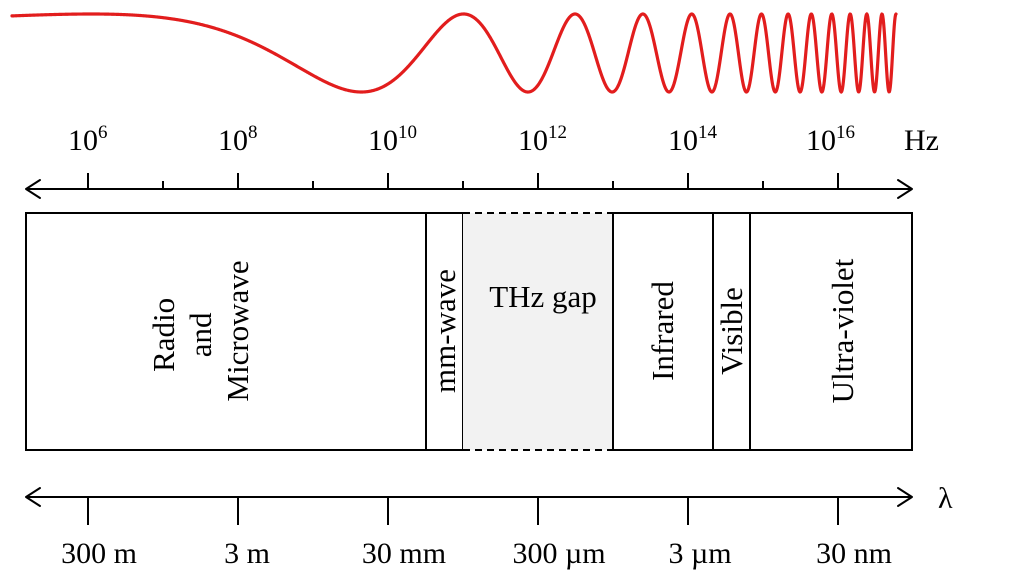  What do you see at coordinates (905, 497) in the screenshot?
I see `wavelength-axis-right-arrow` at bounding box center [905, 497].